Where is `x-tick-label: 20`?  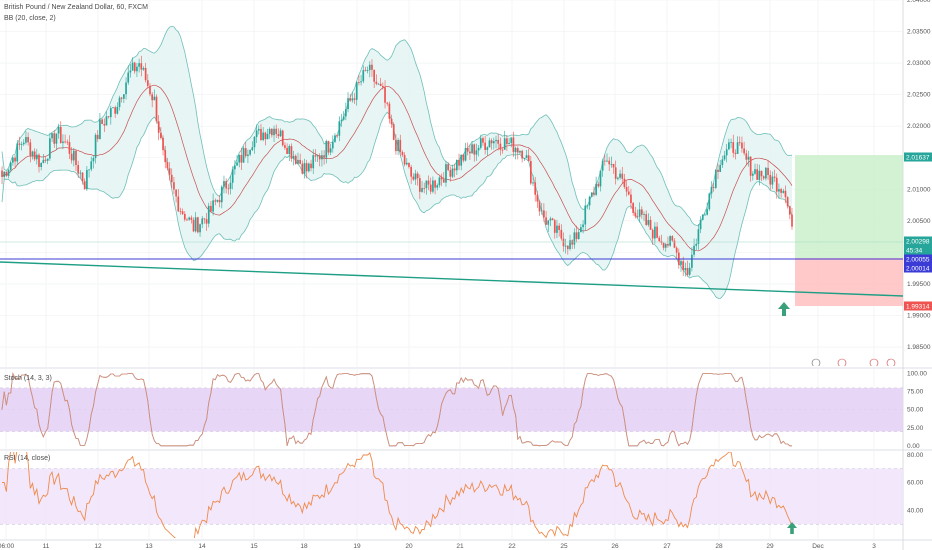 x-tick-label: 20 is located at coordinates (409, 546).